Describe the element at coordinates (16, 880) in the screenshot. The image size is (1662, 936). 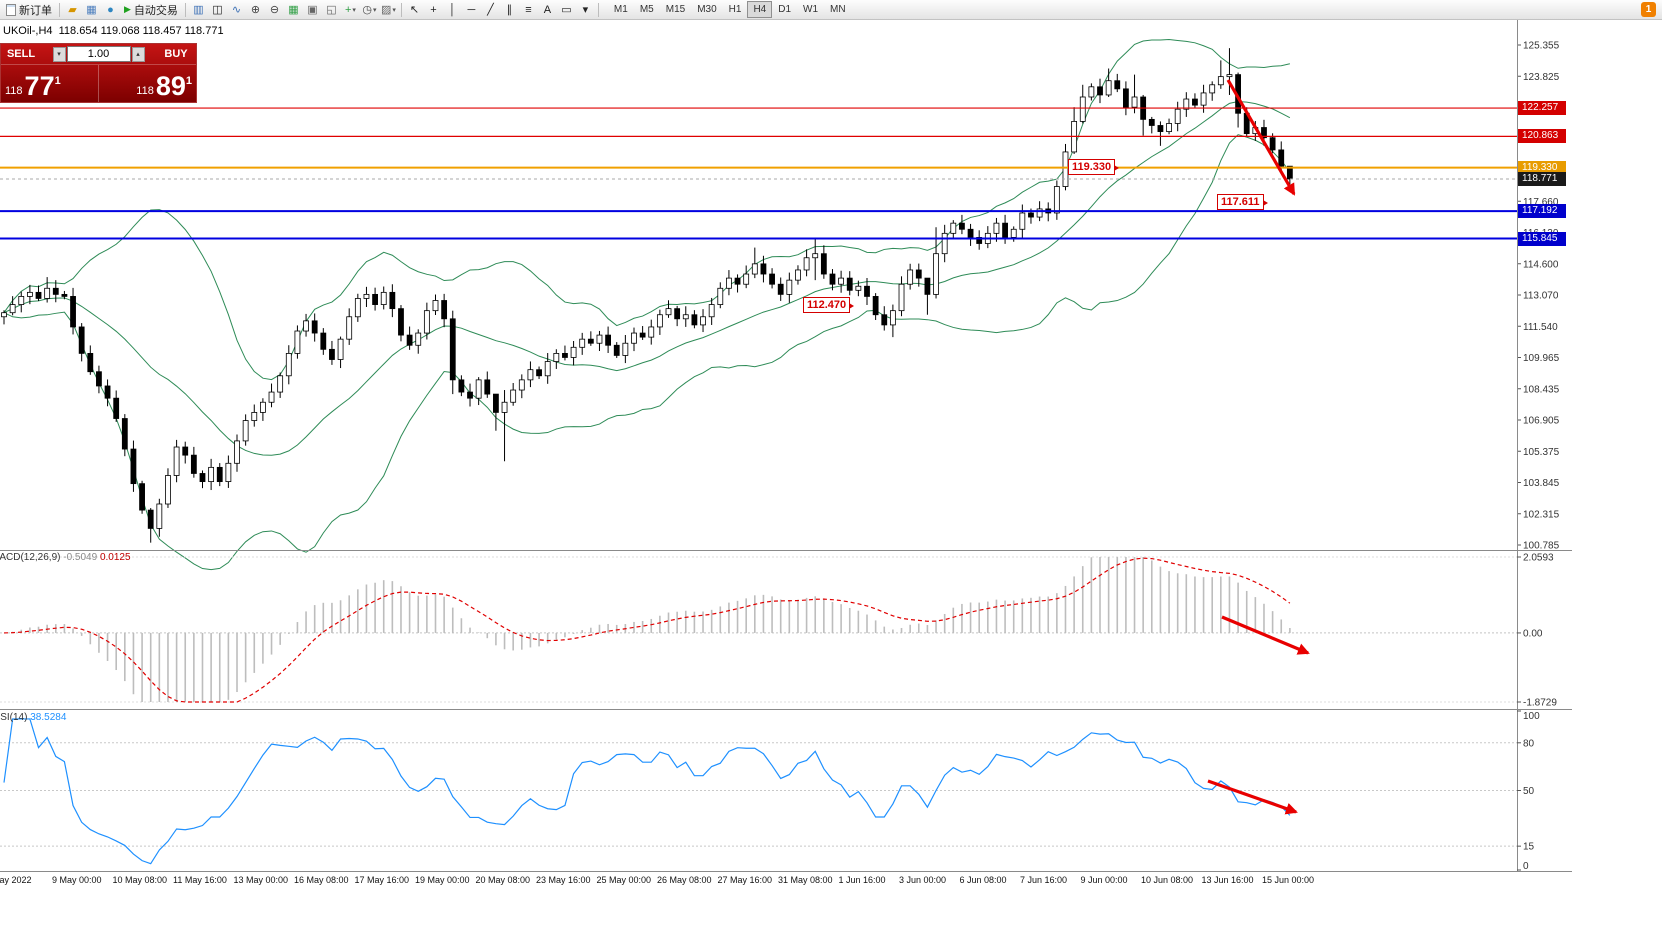
I see `time-axis-label: May 2022` at that location.